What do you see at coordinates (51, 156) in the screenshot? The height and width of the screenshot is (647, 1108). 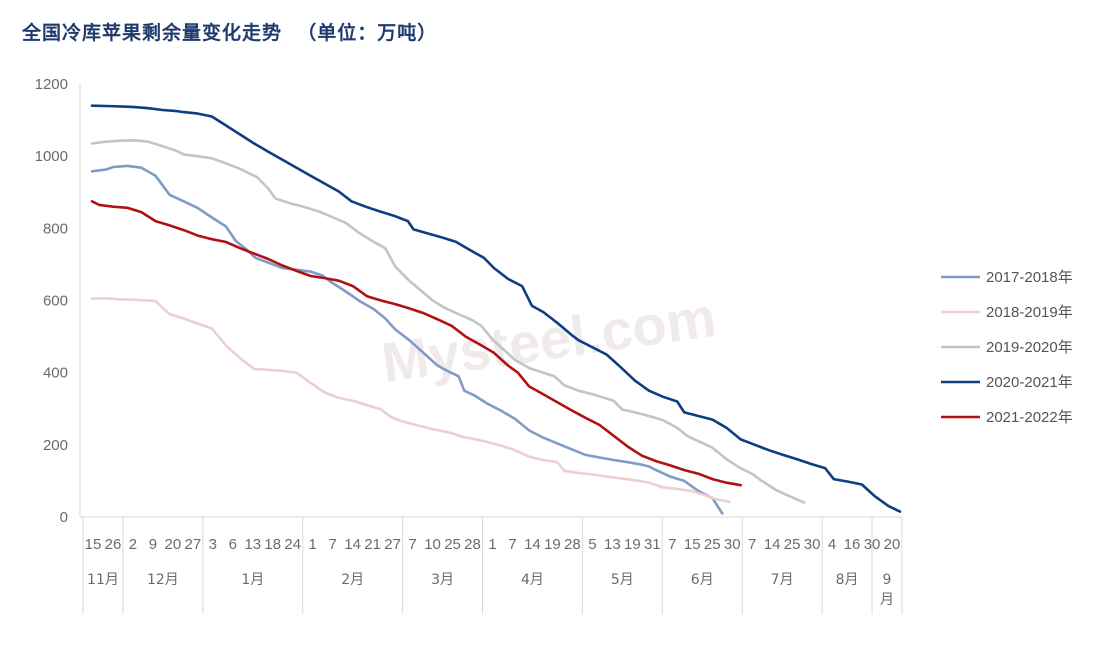 I see `y-tick-label: 1000` at bounding box center [51, 156].